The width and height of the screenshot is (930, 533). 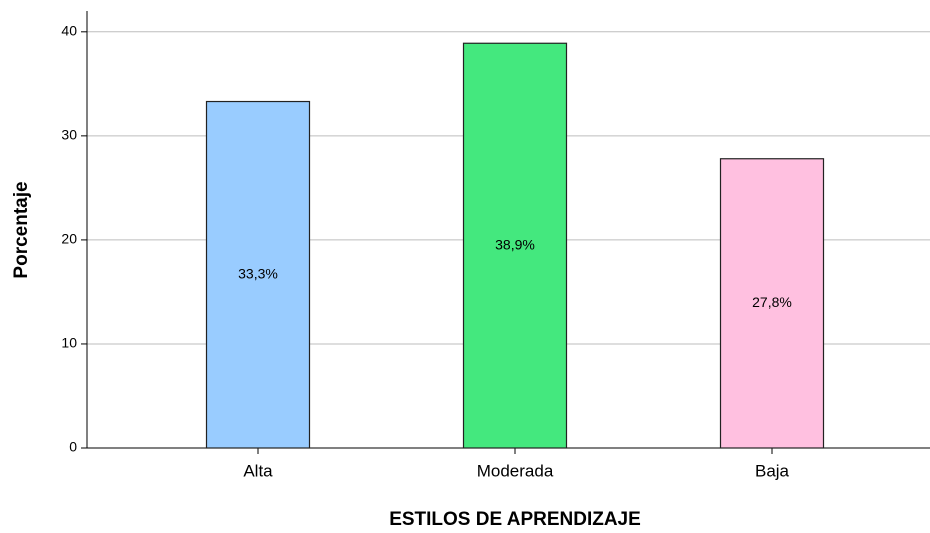 What do you see at coordinates (515, 519) in the screenshot?
I see `x-axis-title: ESTILOS DE APRENDIZAJE` at bounding box center [515, 519].